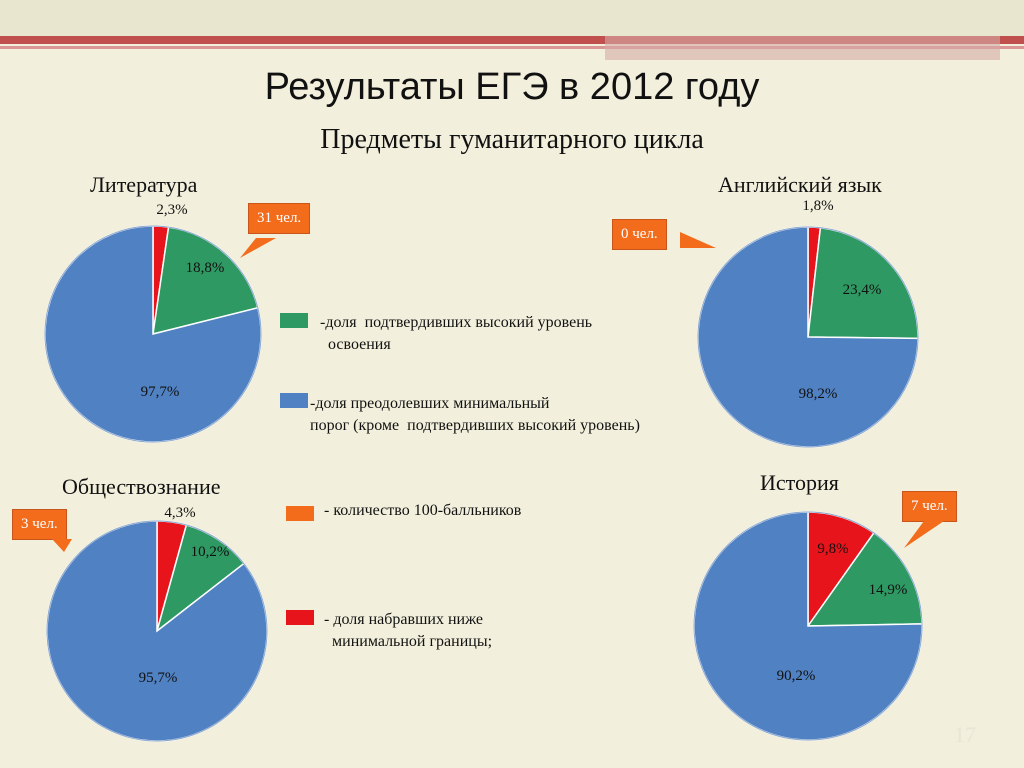 This screenshot has height=768, width=1024. I want to click on header-stripe-right, so click(802, 48).